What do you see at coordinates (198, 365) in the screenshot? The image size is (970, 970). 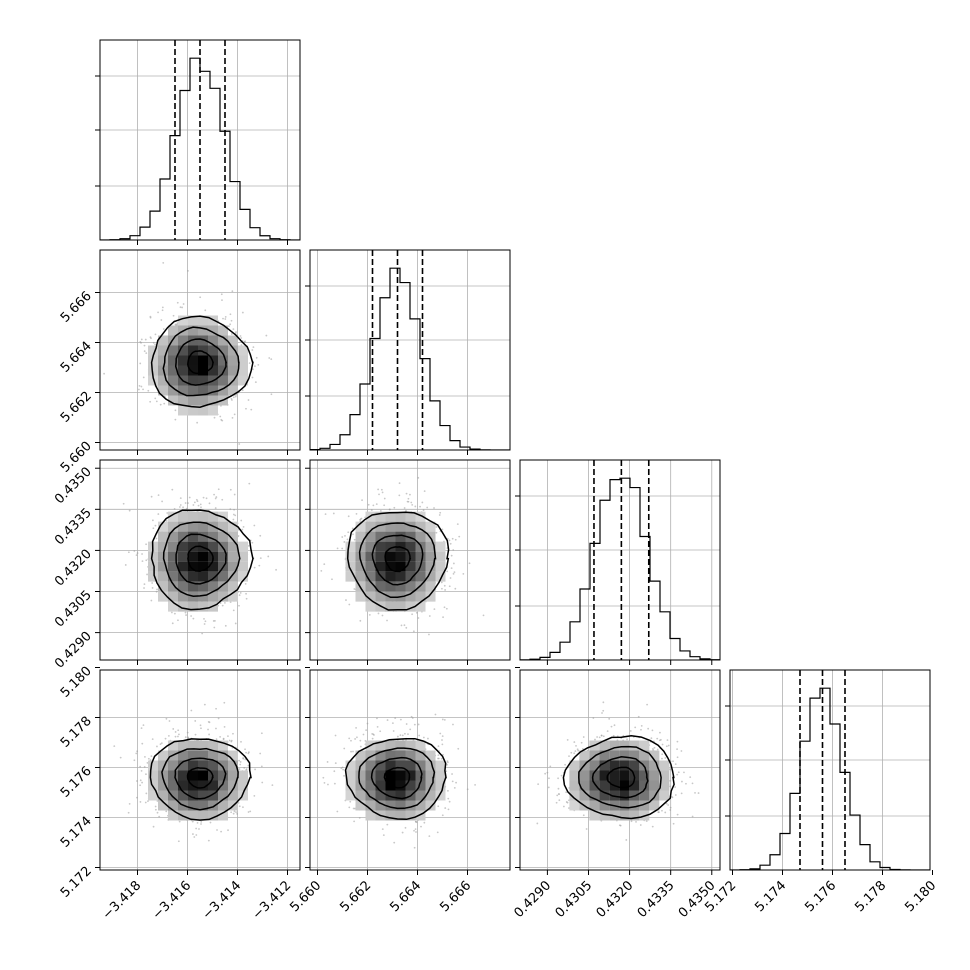 I see `density-map` at bounding box center [198, 365].